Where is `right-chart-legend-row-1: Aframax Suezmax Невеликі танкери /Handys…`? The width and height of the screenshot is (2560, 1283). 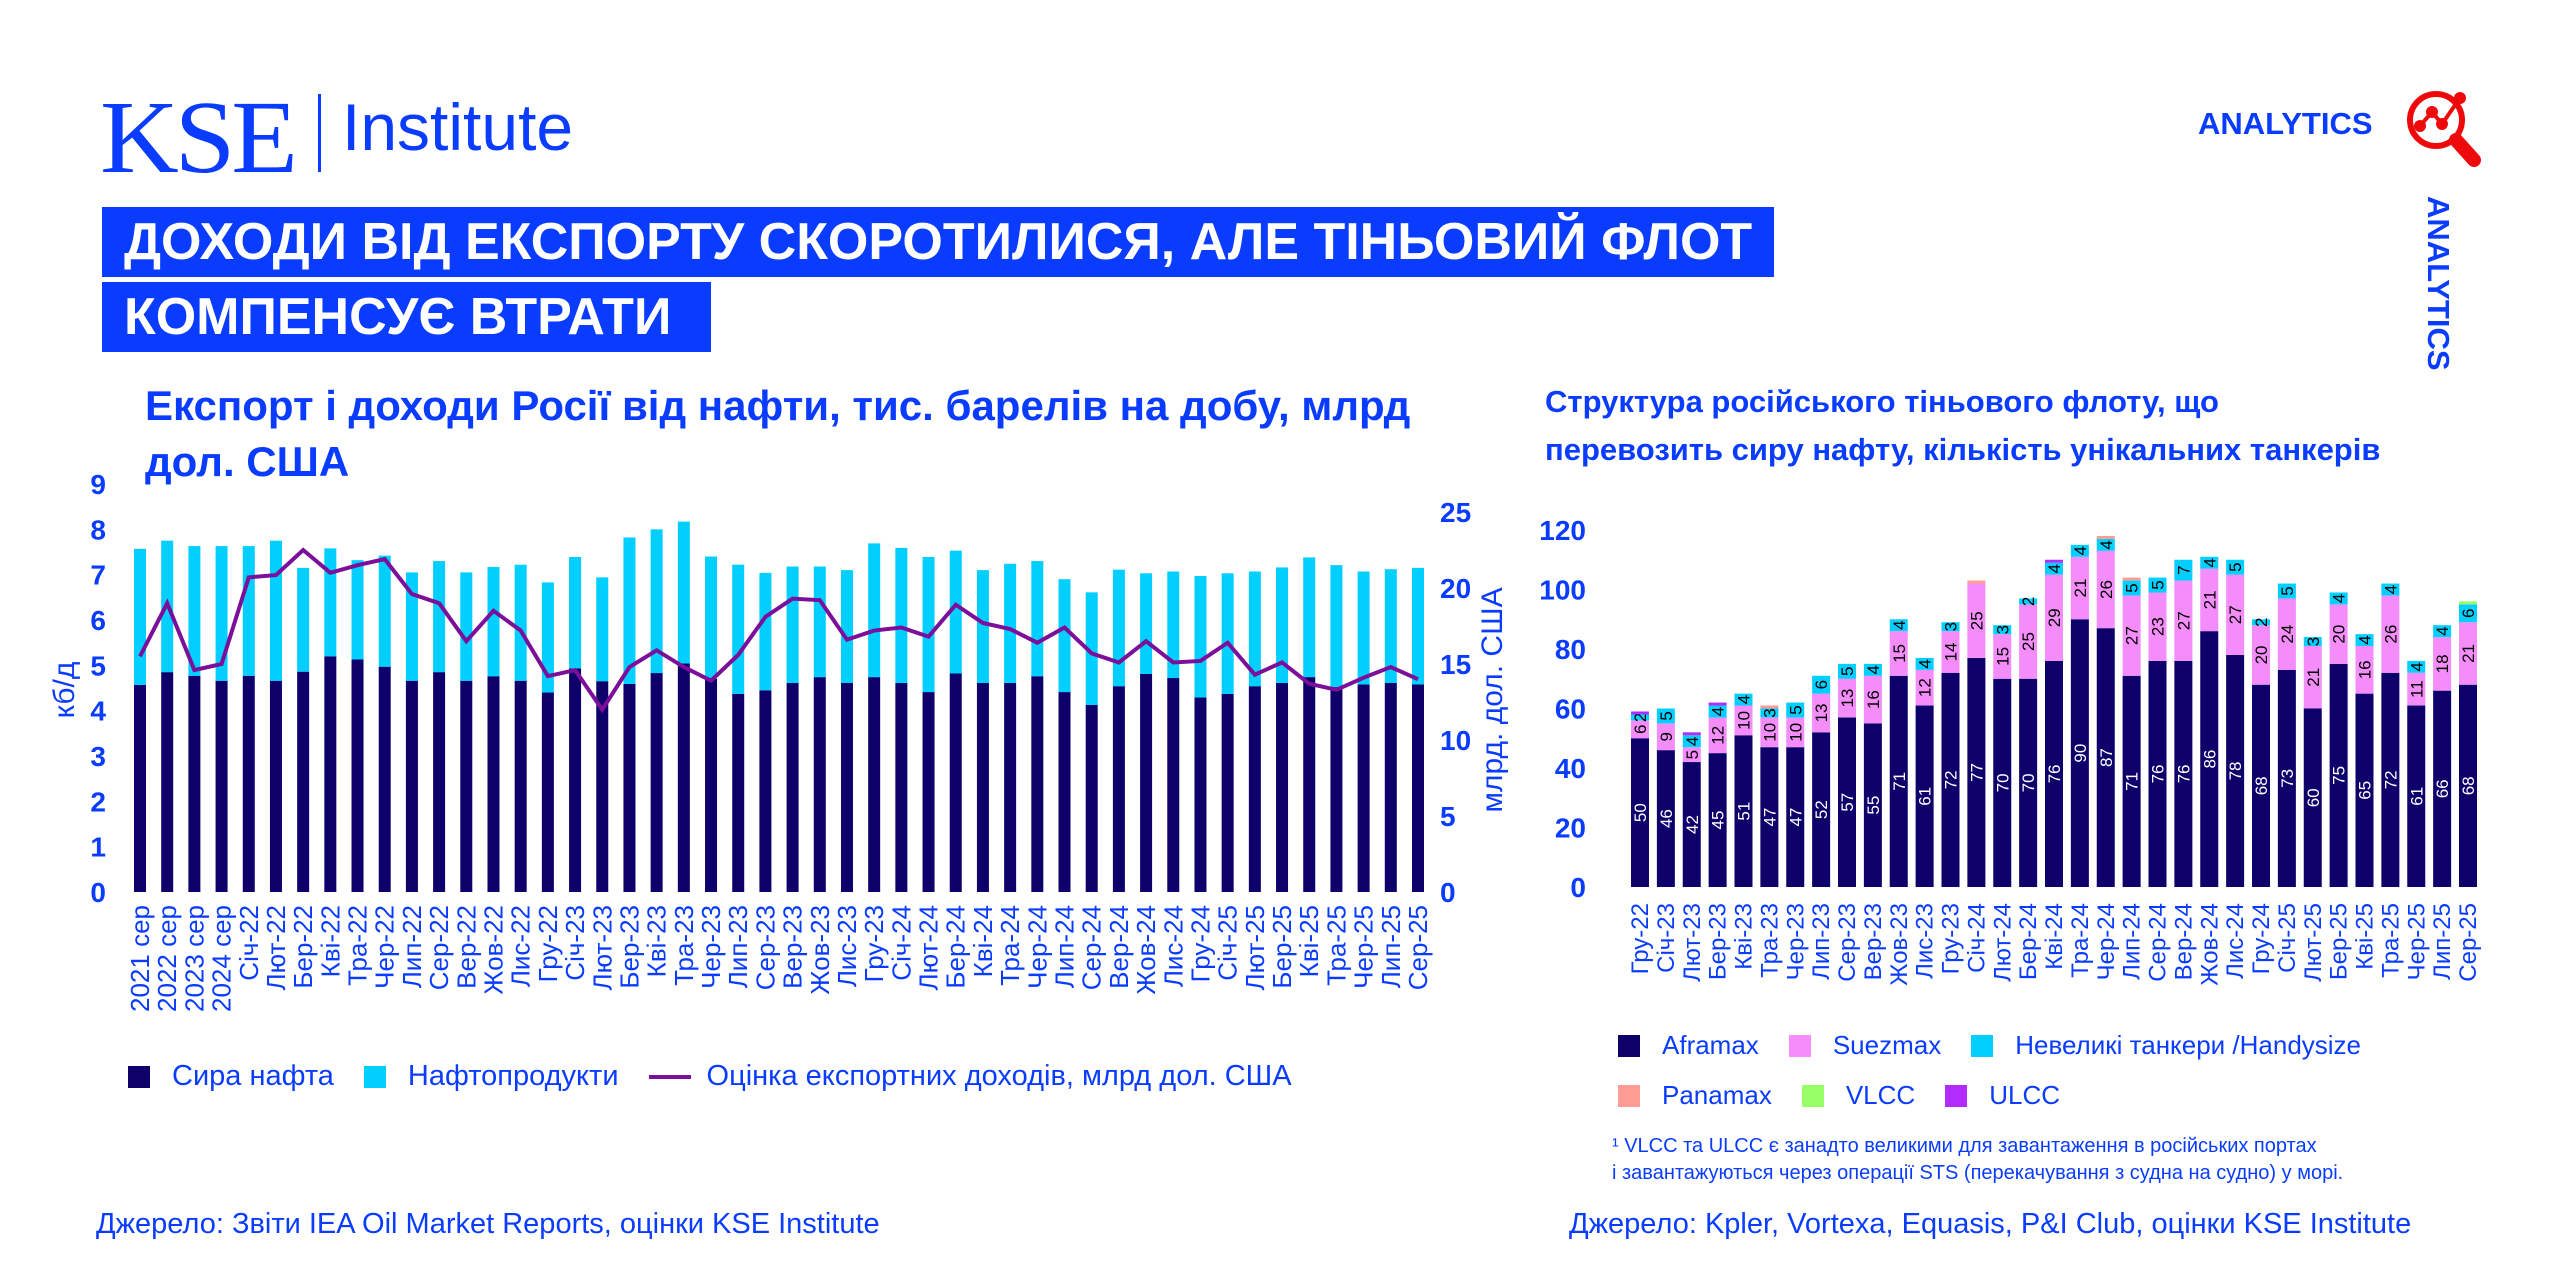
right-chart-legend-row-1: Aframax Suezmax Невеликі танкери /Handys… is located at coordinates (2004, 1045).